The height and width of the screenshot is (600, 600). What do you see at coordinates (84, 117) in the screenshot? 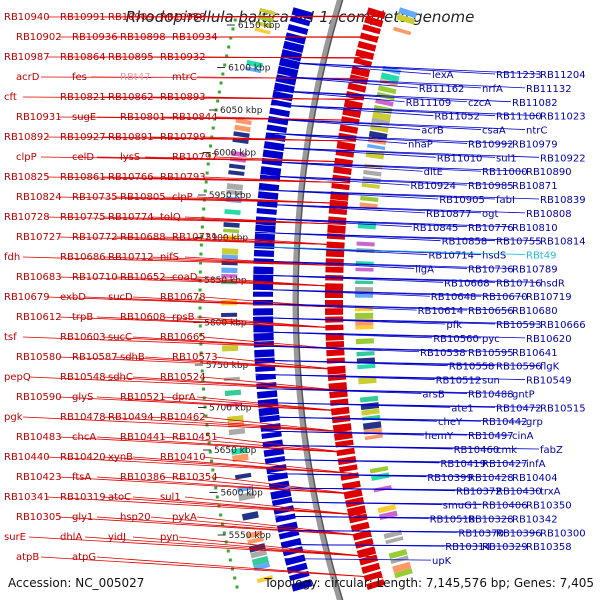
I see `gene-label-left: sugE` at bounding box center [84, 117].